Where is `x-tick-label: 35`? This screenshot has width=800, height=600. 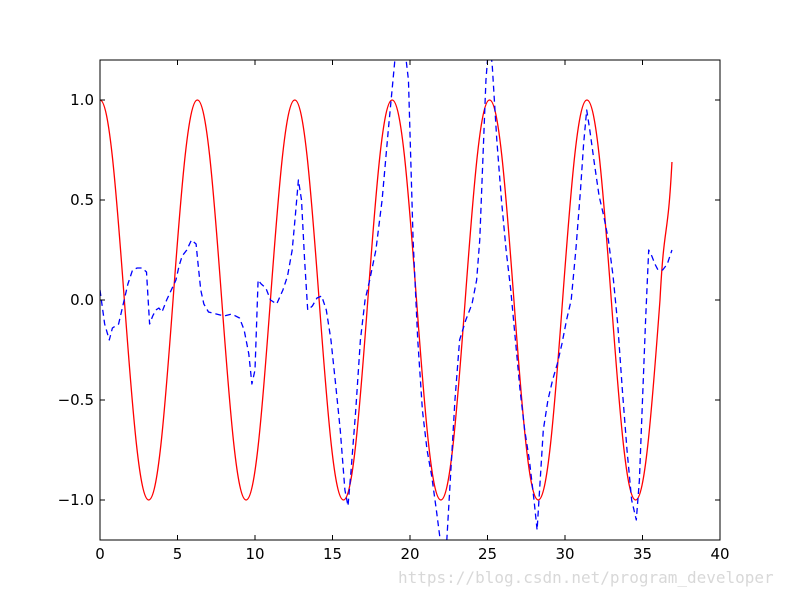 x-tick-label: 35 is located at coordinates (642, 554).